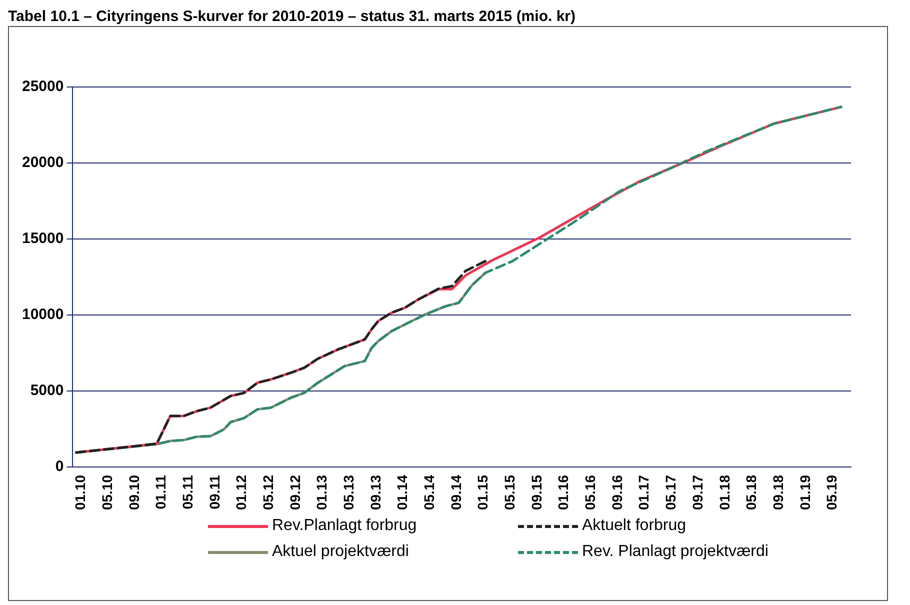 The width and height of the screenshot is (910, 605). What do you see at coordinates (348, 492) in the screenshot?
I see `x-tick-label: 05.13` at bounding box center [348, 492].